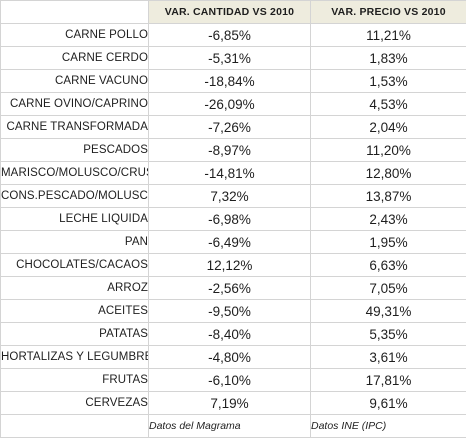 This screenshot has width=466, height=443. What do you see at coordinates (229, 403) in the screenshot?
I see `qty-variation-cell: 7,19%` at bounding box center [229, 403].